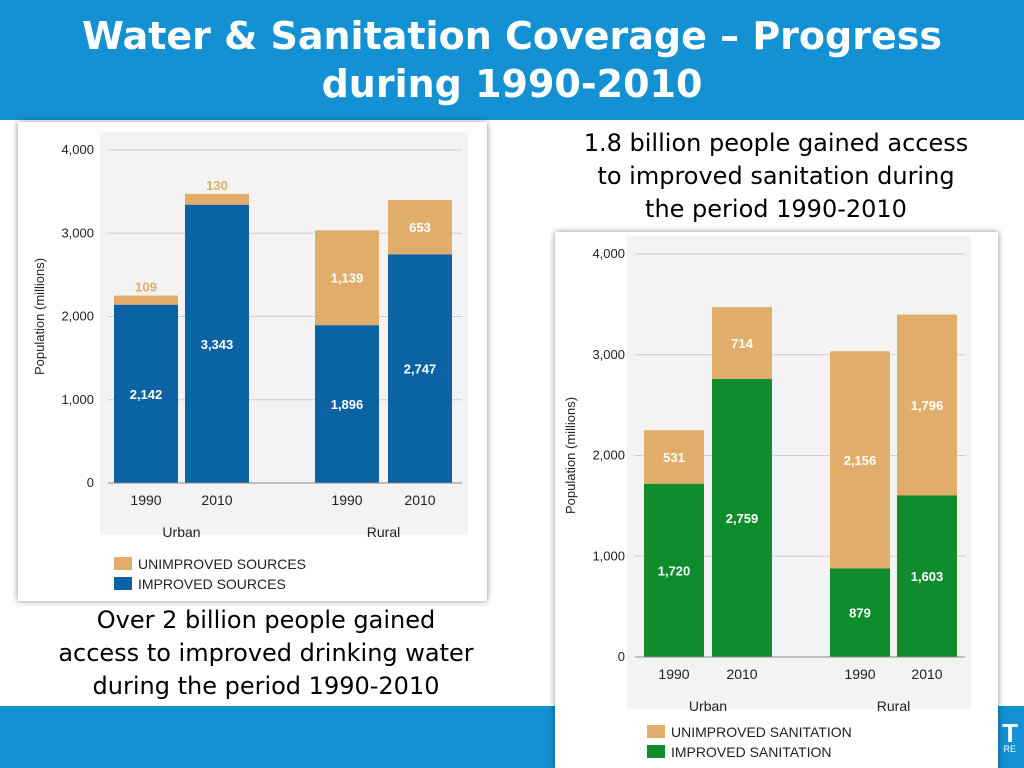 The image size is (1024, 768). Describe the element at coordinates (266, 686) in the screenshot. I see `water-caption-line-3: during the period 1990-2010` at that location.